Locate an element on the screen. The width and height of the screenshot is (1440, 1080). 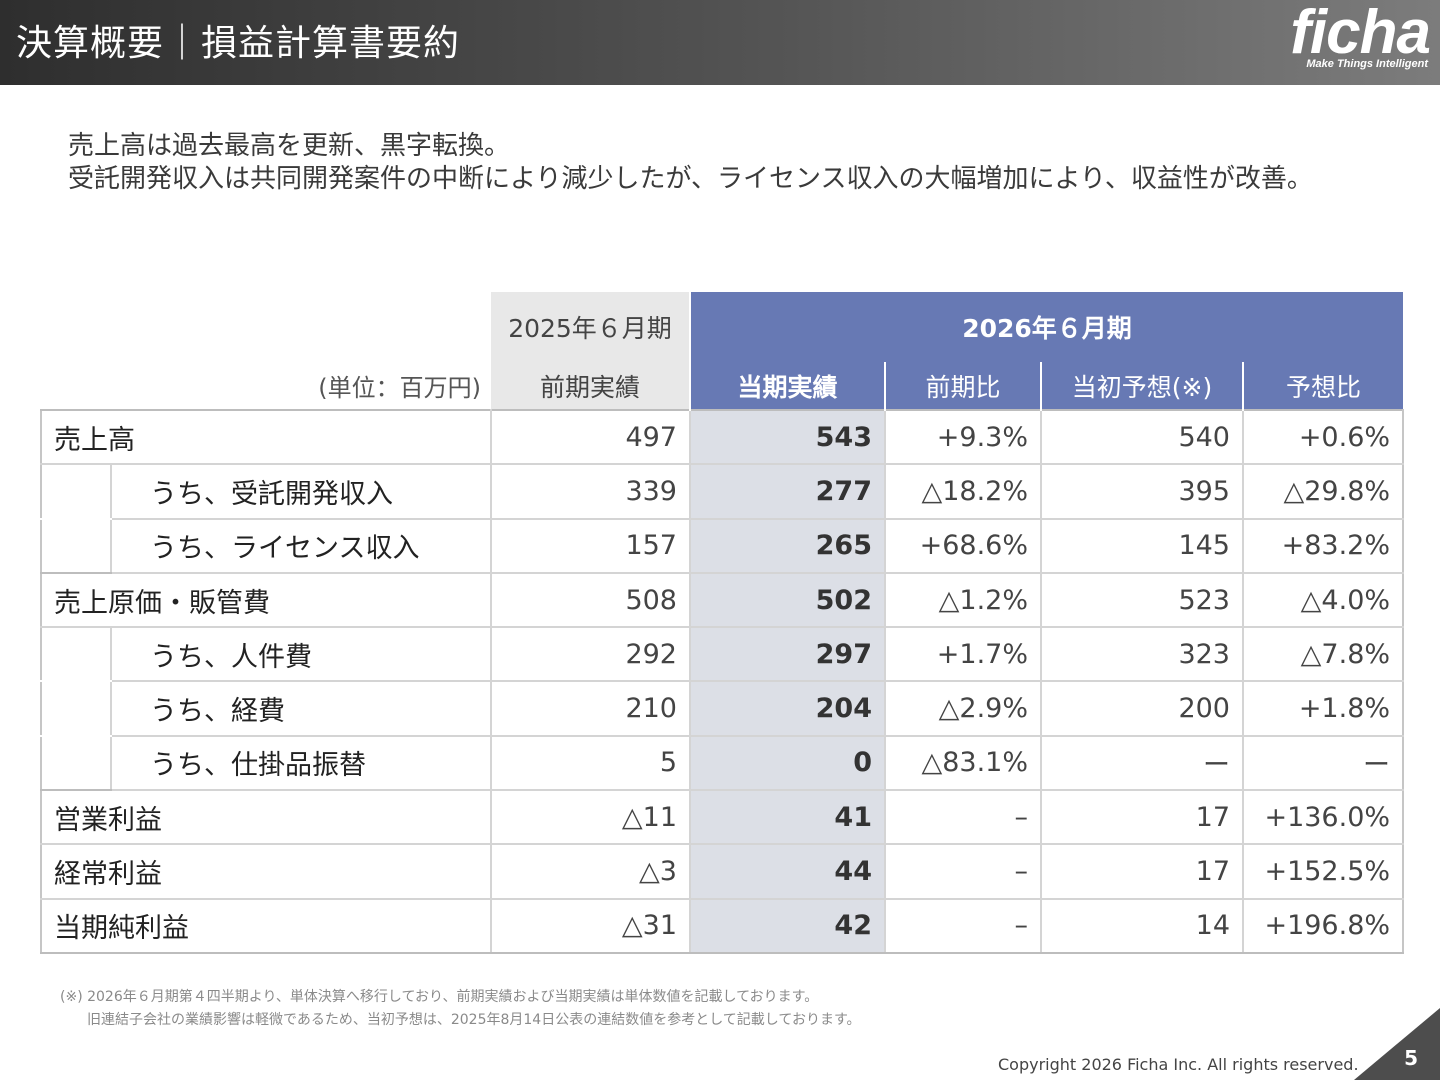
ficha-logo: ficha Make Things Intelligent is located at coordinates (1356, 38).